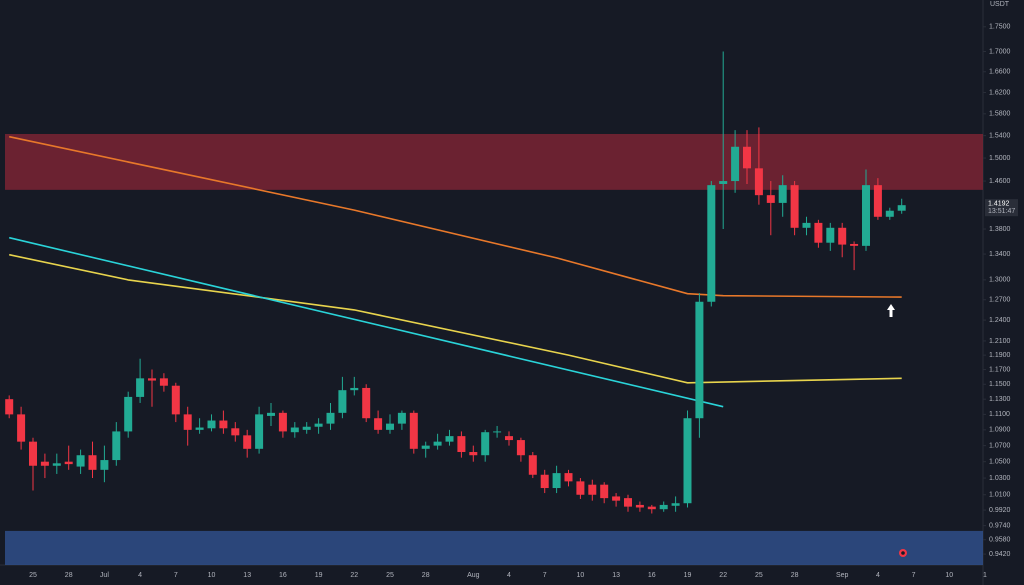 This screenshot has height=585, width=1024. Describe the element at coordinates (1000, 554) in the screenshot. I see `y-tick-label: 0.9420` at that location.